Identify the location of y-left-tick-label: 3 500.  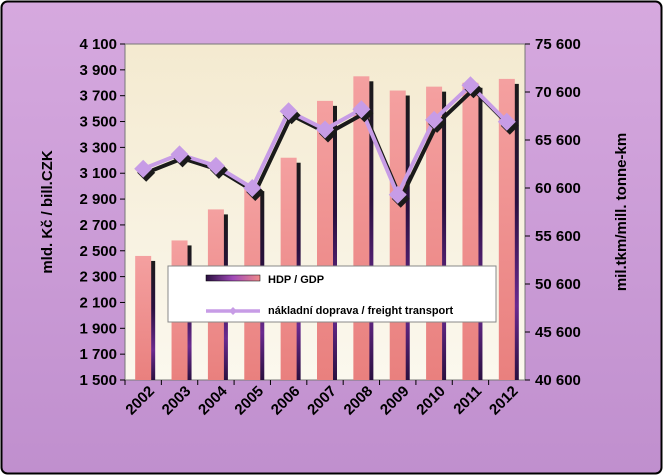
(98, 122).